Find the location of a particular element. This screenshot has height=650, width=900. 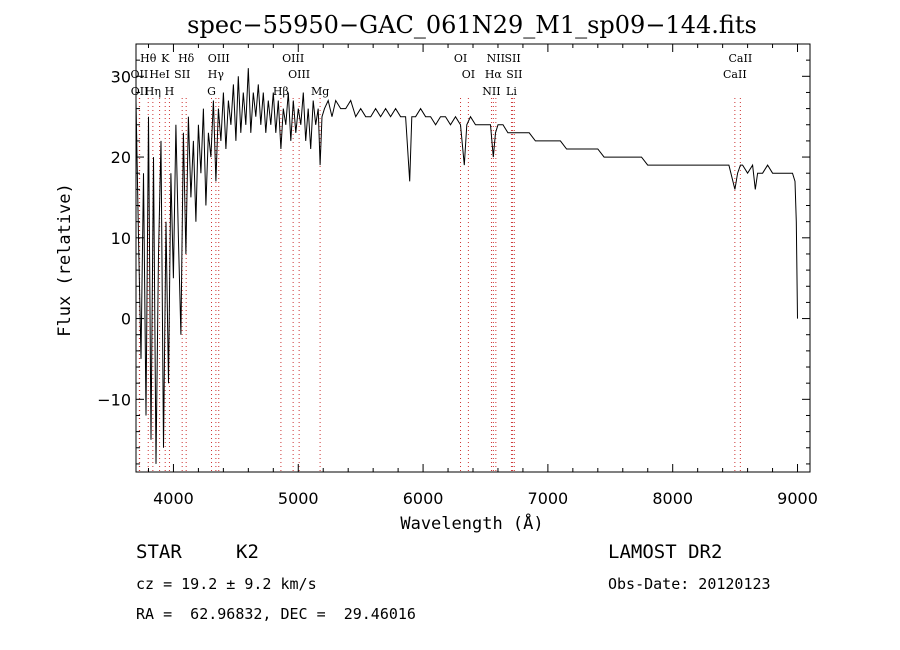

redshift-cz: cz = 19.2 ± 9.2 km/s is located at coordinates (226, 584).